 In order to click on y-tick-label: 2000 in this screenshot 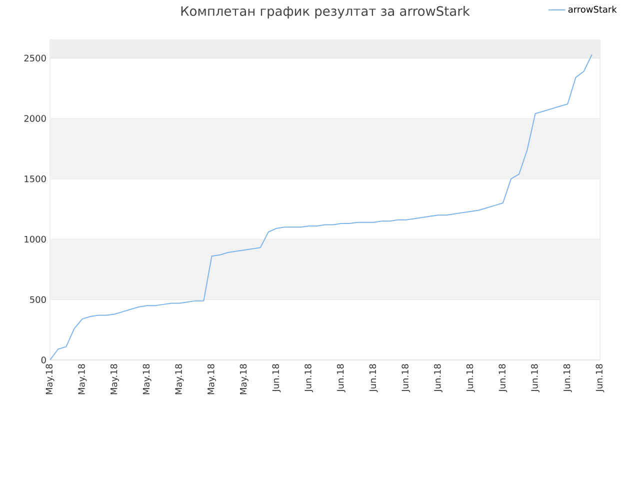, I will do `click(35, 118)`.